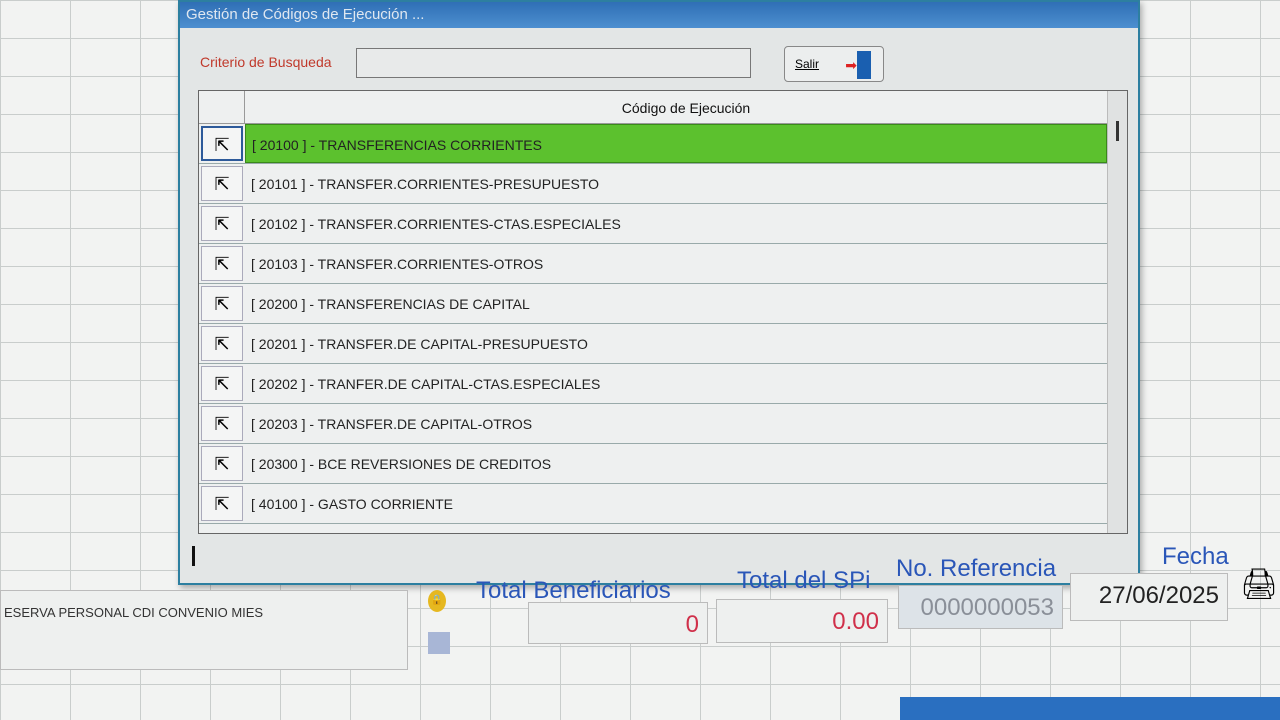 This screenshot has width=1280, height=720. I want to click on table-row: ⇱ [ 20103 ] - TRANSFER.CORRIENTES-OTROS, so click(653, 264).